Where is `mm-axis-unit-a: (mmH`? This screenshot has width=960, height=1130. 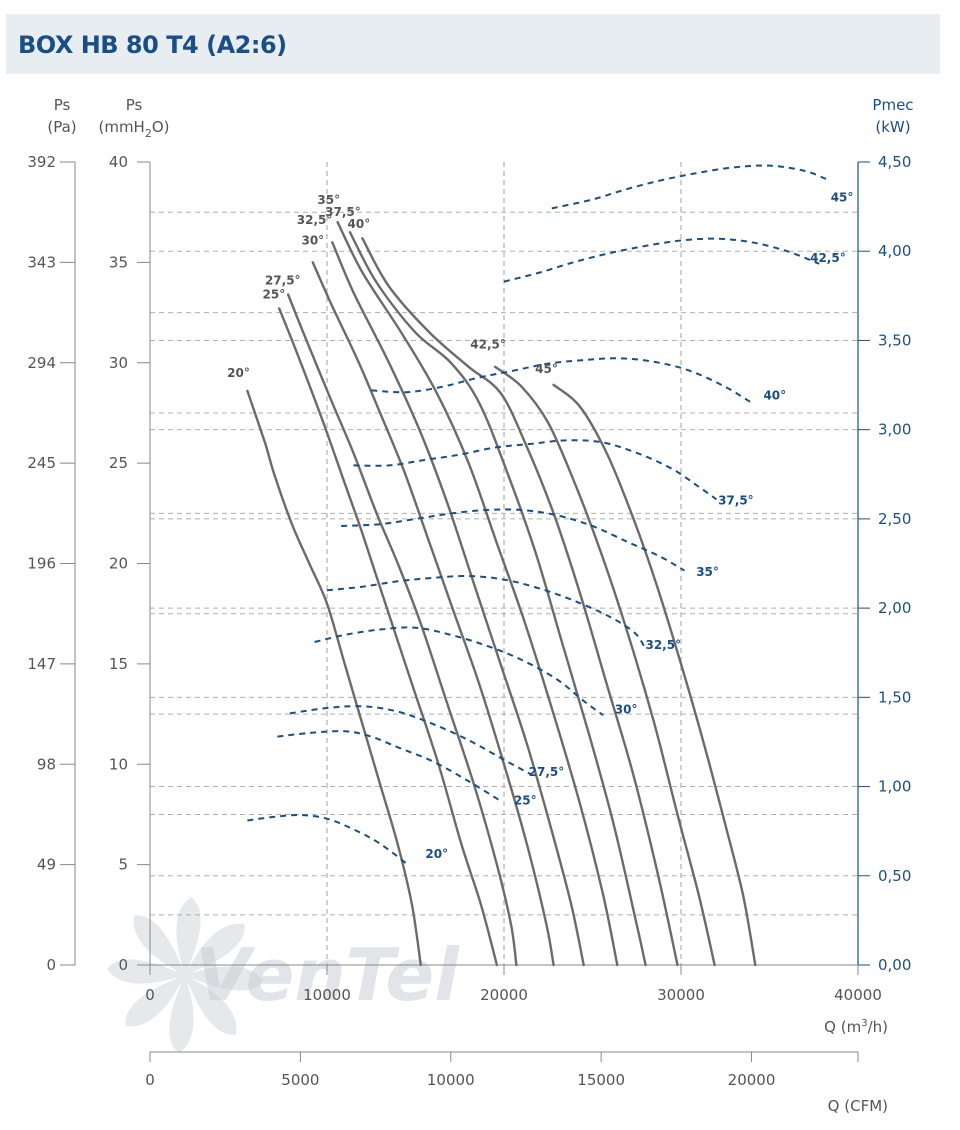
mm-axis-unit-a: (mmH is located at coordinates (121, 127).